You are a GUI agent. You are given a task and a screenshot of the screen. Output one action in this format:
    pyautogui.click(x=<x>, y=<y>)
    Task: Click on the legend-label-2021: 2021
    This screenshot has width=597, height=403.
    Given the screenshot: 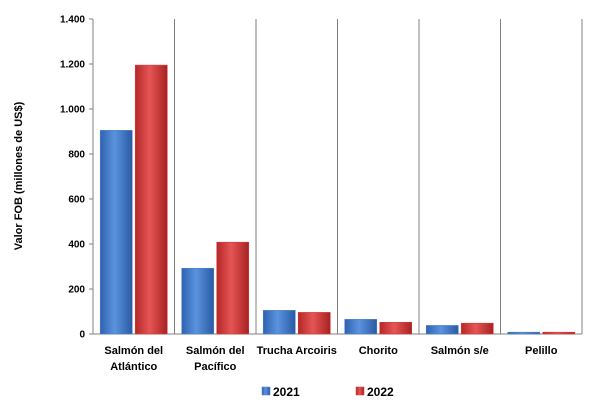 What is the action you would take?
    pyautogui.click(x=286, y=392)
    